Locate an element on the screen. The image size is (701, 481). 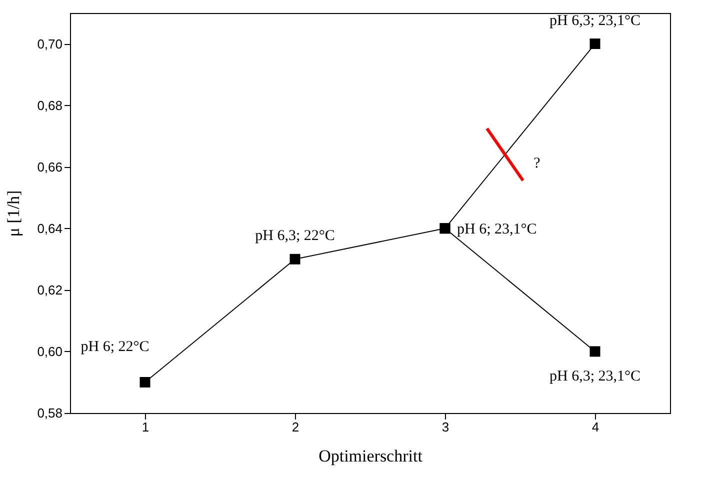
annotation: pH 6,3; 22°C is located at coordinates (295, 236).